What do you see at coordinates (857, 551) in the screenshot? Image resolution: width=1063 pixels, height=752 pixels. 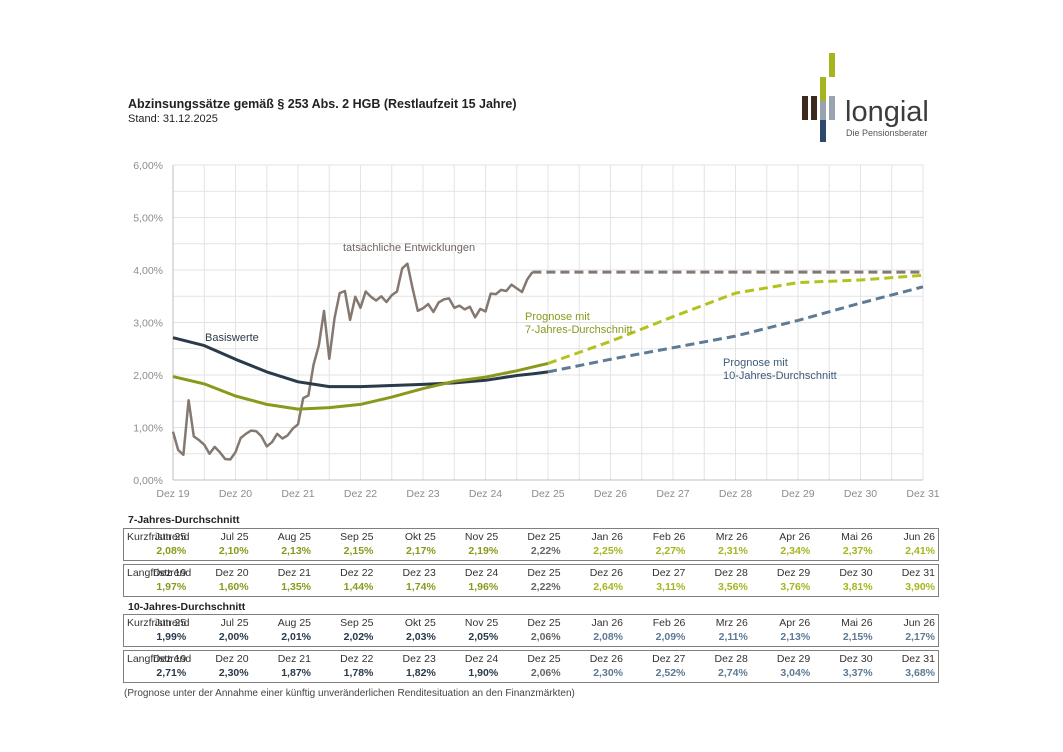 I see `cell-value: 2,37%` at bounding box center [857, 551].